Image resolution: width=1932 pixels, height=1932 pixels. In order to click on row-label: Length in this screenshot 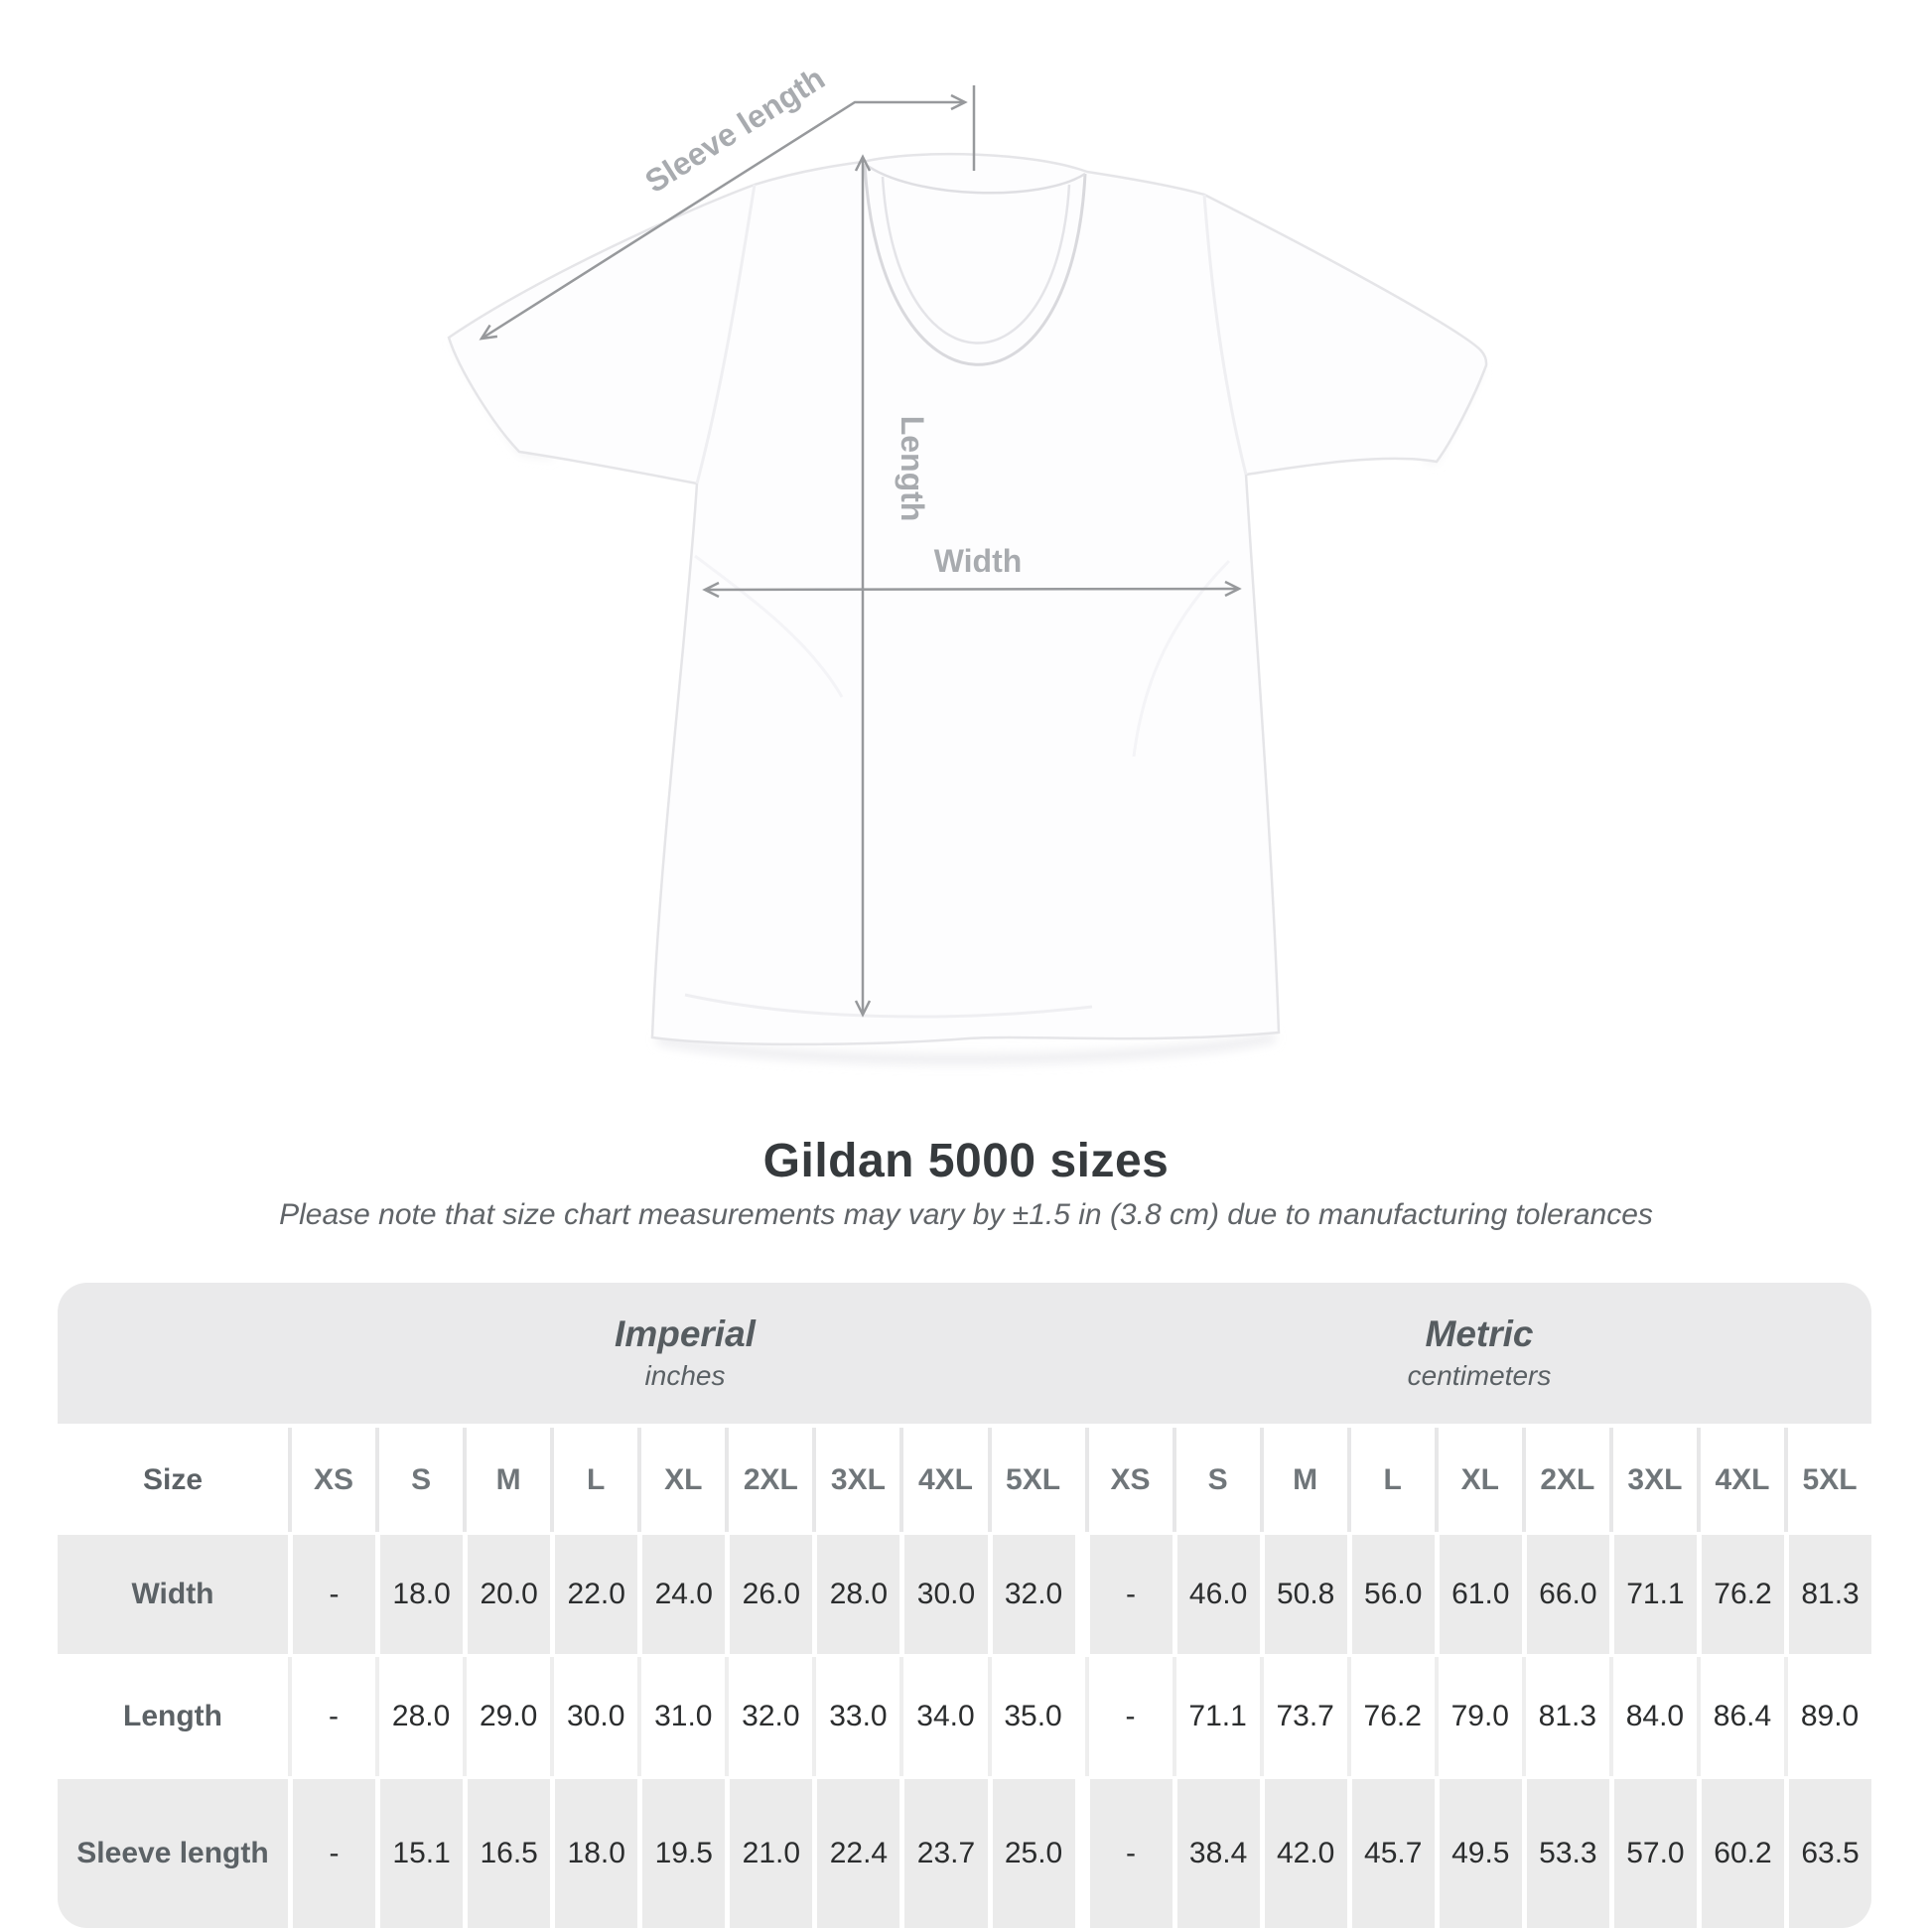, I will do `click(173, 1717)`.